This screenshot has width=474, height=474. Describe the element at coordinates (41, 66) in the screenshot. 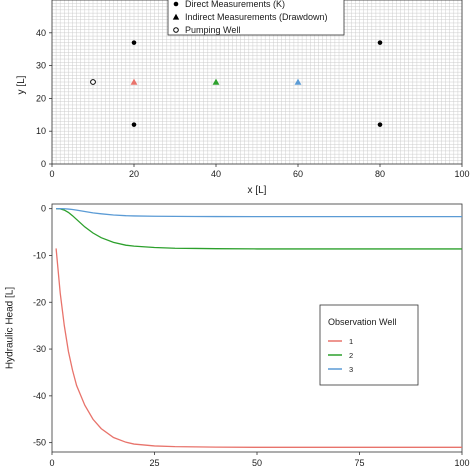

I see `y-tick-label: 30` at that location.